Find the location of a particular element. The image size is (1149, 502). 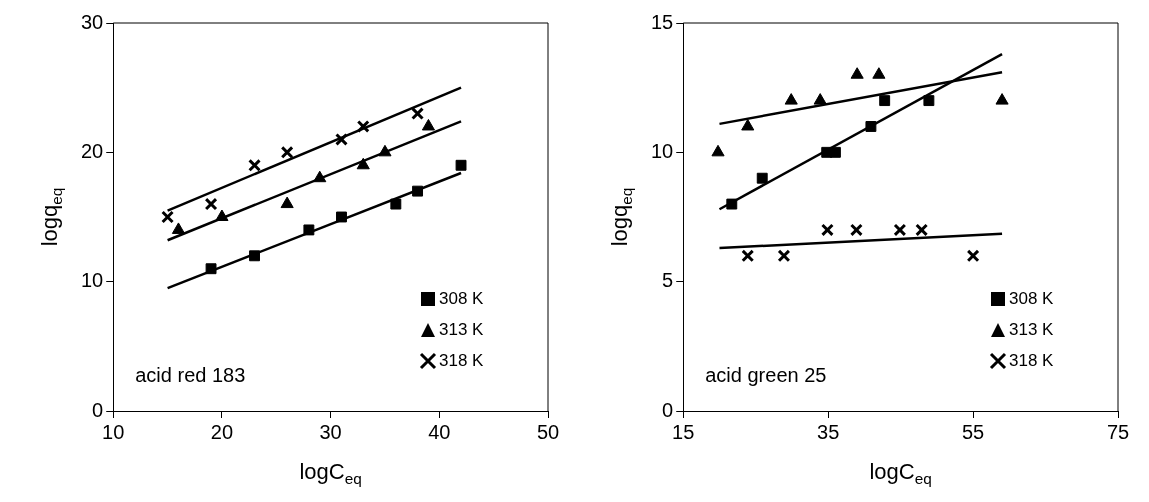

x-tick-label: 40 is located at coordinates (439, 431).